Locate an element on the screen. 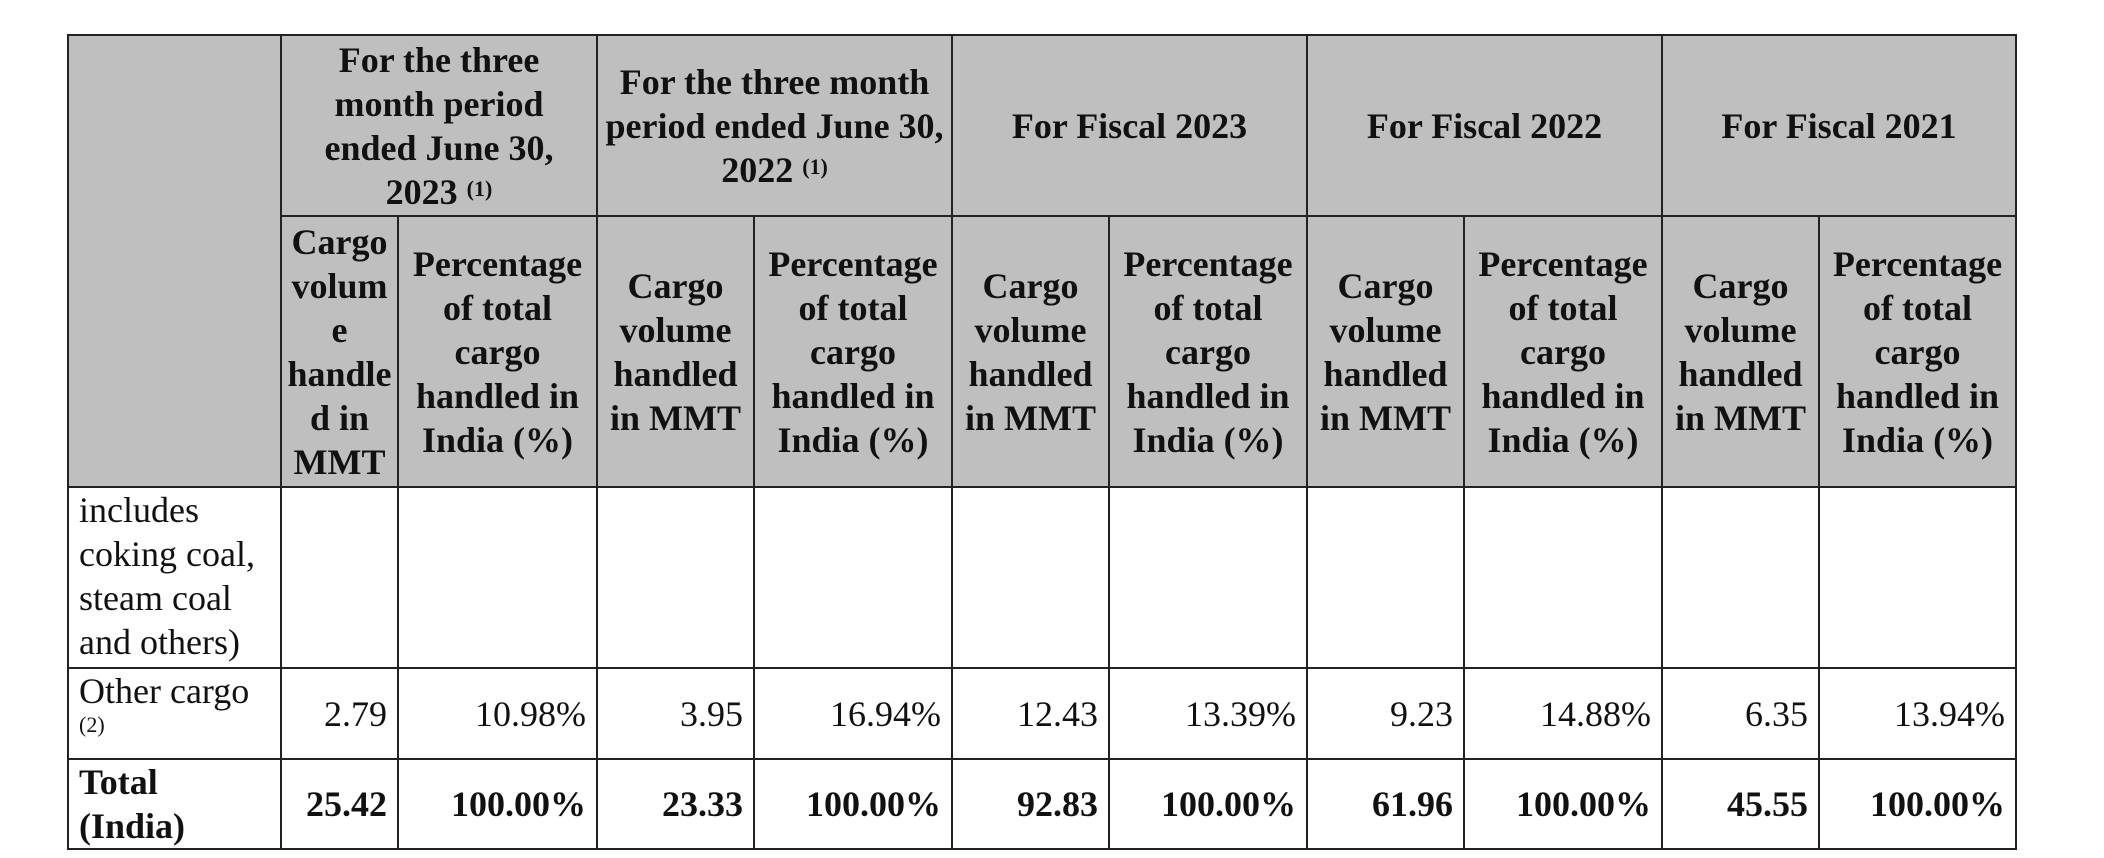 This screenshot has height=858, width=2104. value-text: 2.79 is located at coordinates (355, 713).